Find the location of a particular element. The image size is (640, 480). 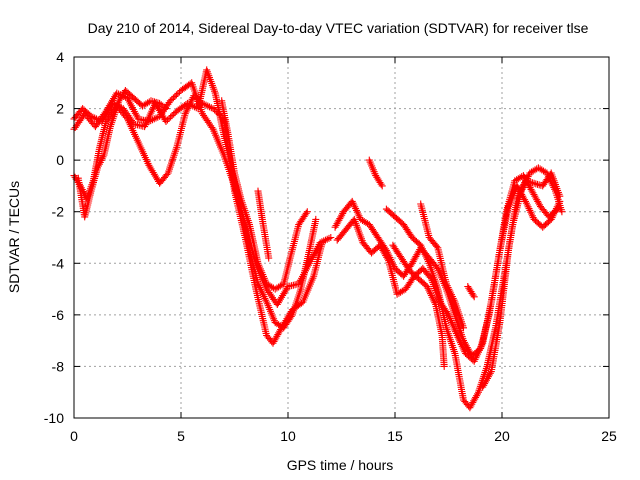

y-axis-label: SDTVAR / TECUs is located at coordinates (14, 237).